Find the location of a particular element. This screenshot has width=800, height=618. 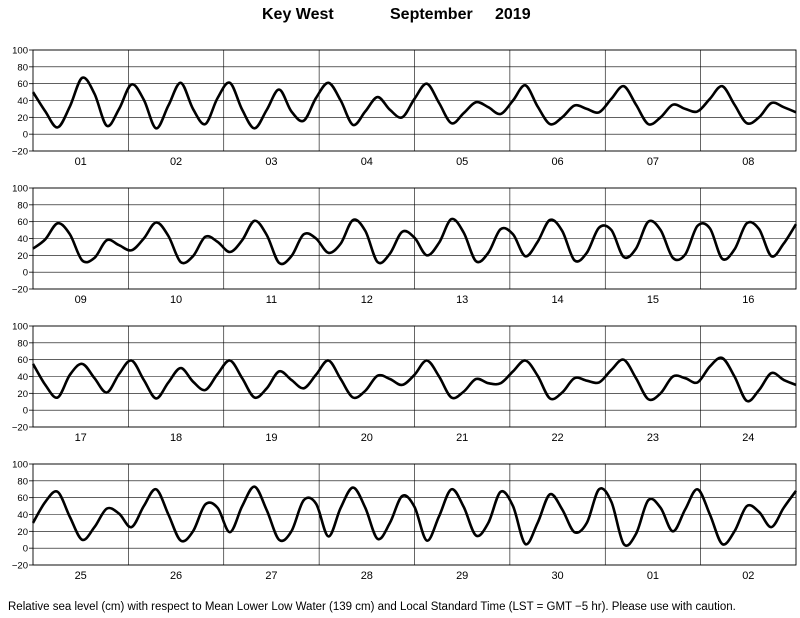

day-label: 15 is located at coordinates (653, 300).